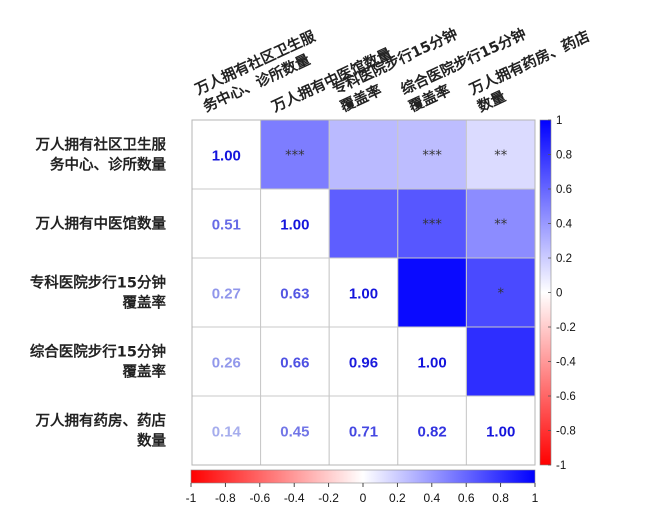 The height and width of the screenshot is (517, 660). What do you see at coordinates (363, 498) in the screenshot?
I see `horizontal-colorbar-tick-label: 0` at bounding box center [363, 498].